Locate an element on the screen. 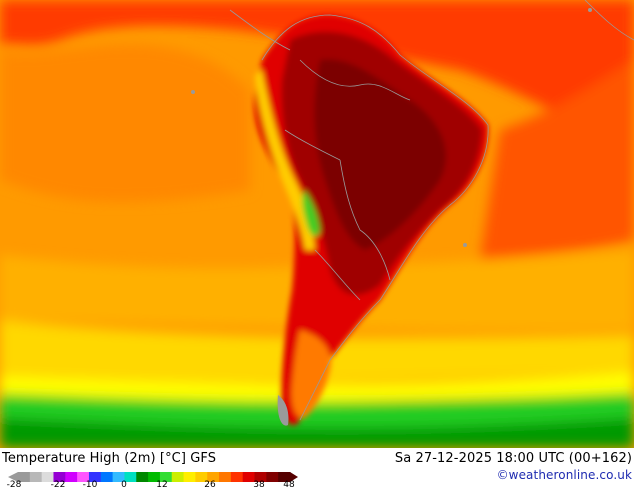 This screenshot has width=634, height=491. map-title: Temperature High (2m) [°C] GFS is located at coordinates (109, 458).